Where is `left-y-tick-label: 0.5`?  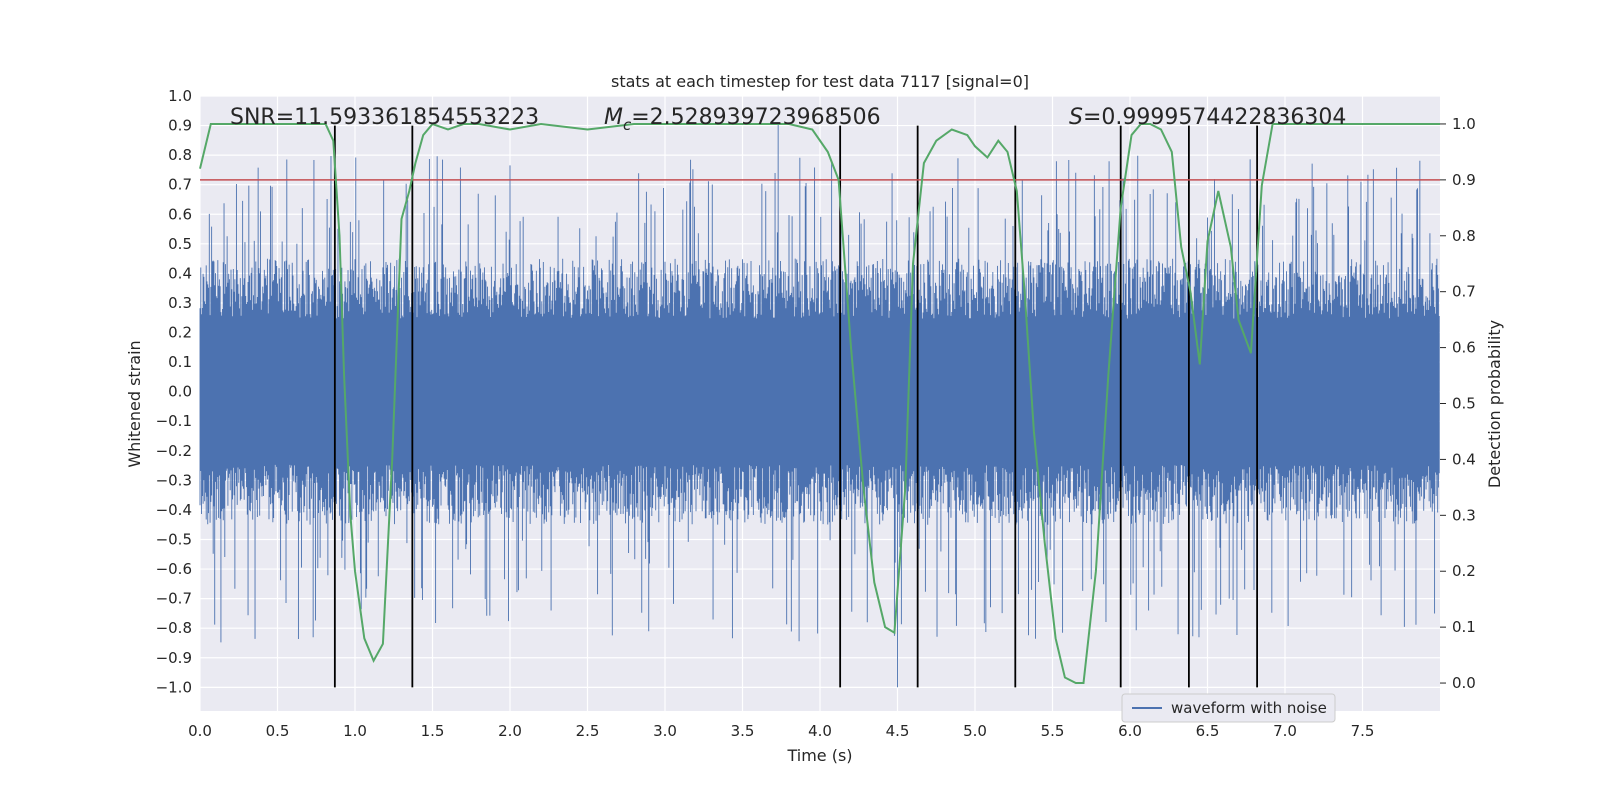 left-y-tick-label: 0.5 is located at coordinates (180, 244).